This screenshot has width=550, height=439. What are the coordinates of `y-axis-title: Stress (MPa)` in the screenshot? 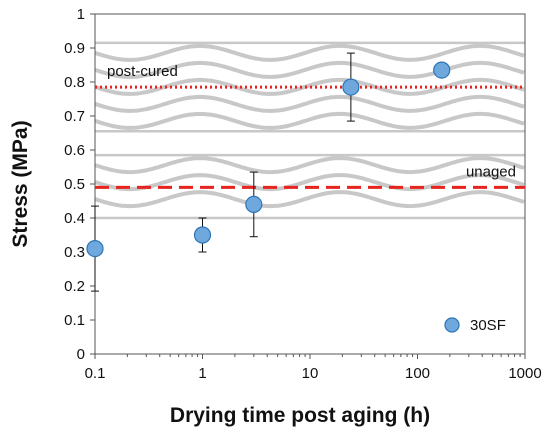 It's located at (20, 183).